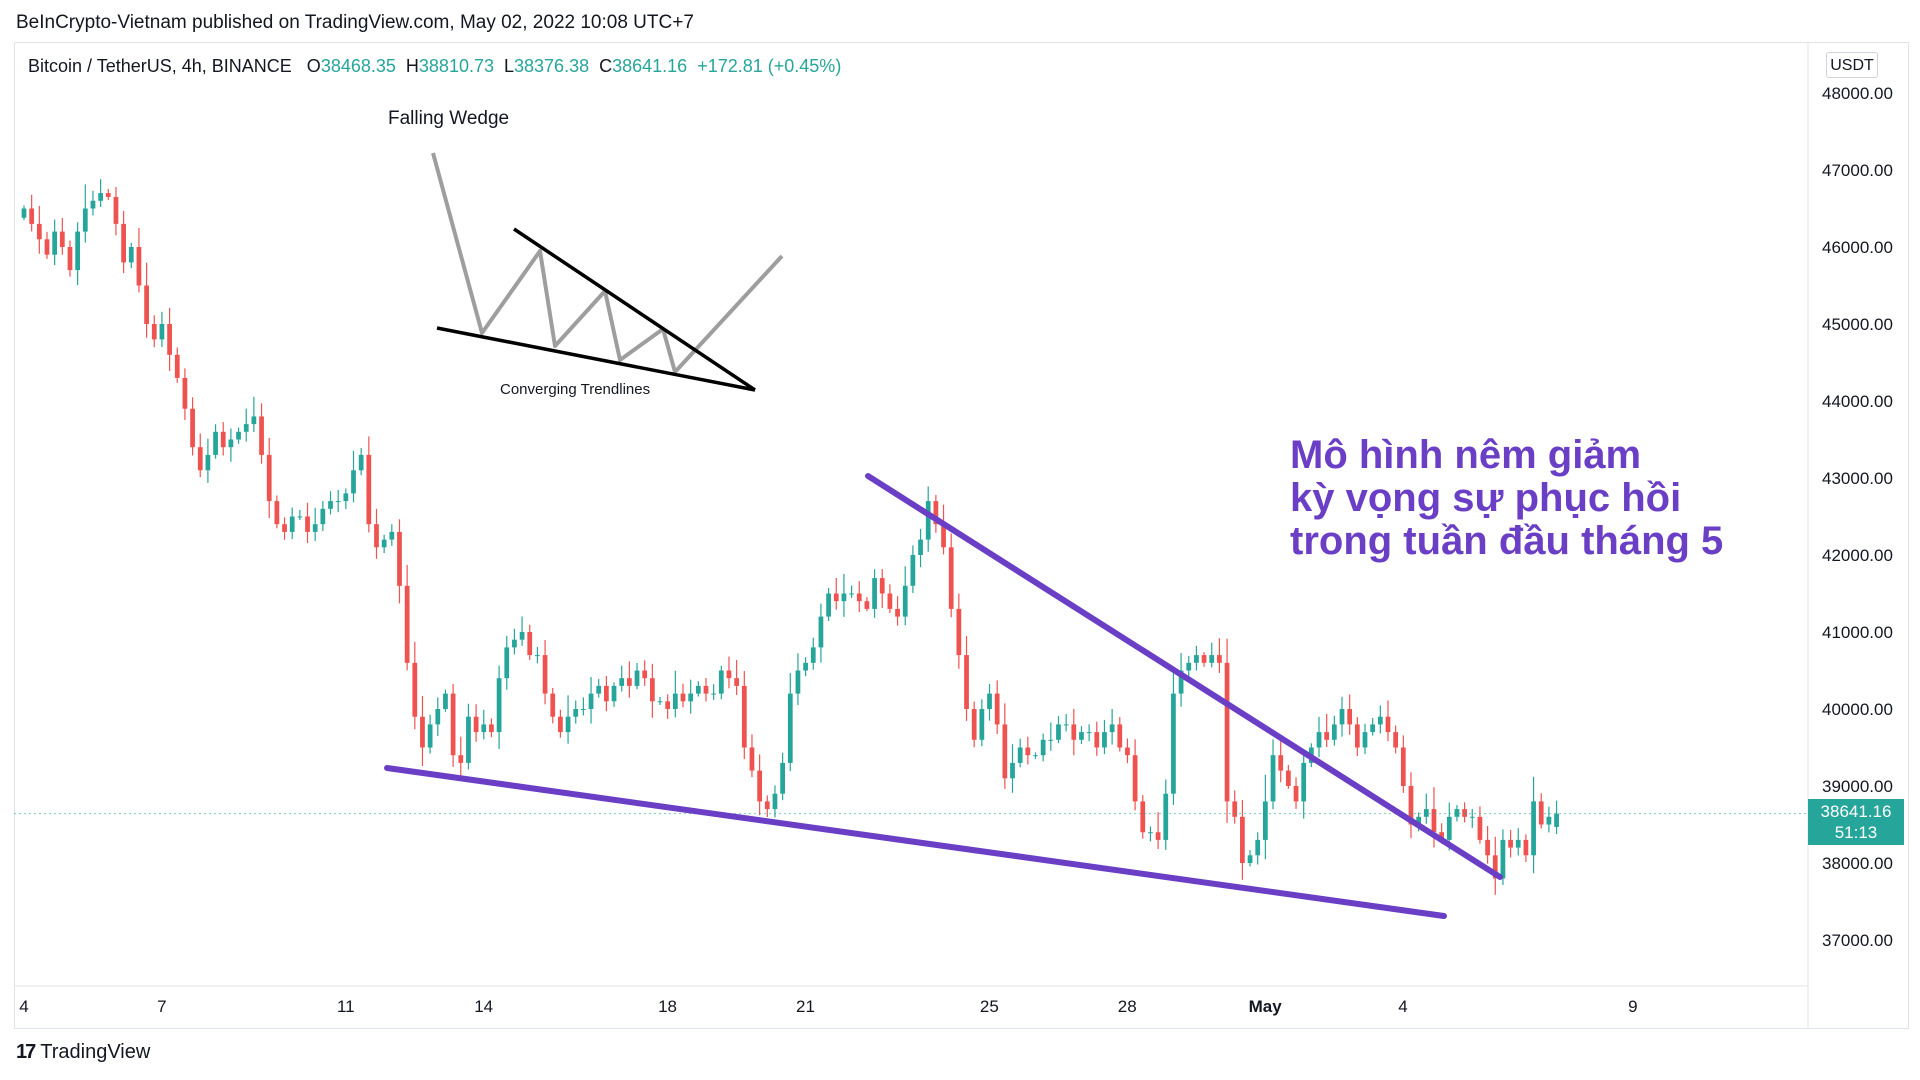 This screenshot has height=1080, width=1920. I want to click on lower-trendline, so click(915, 842).